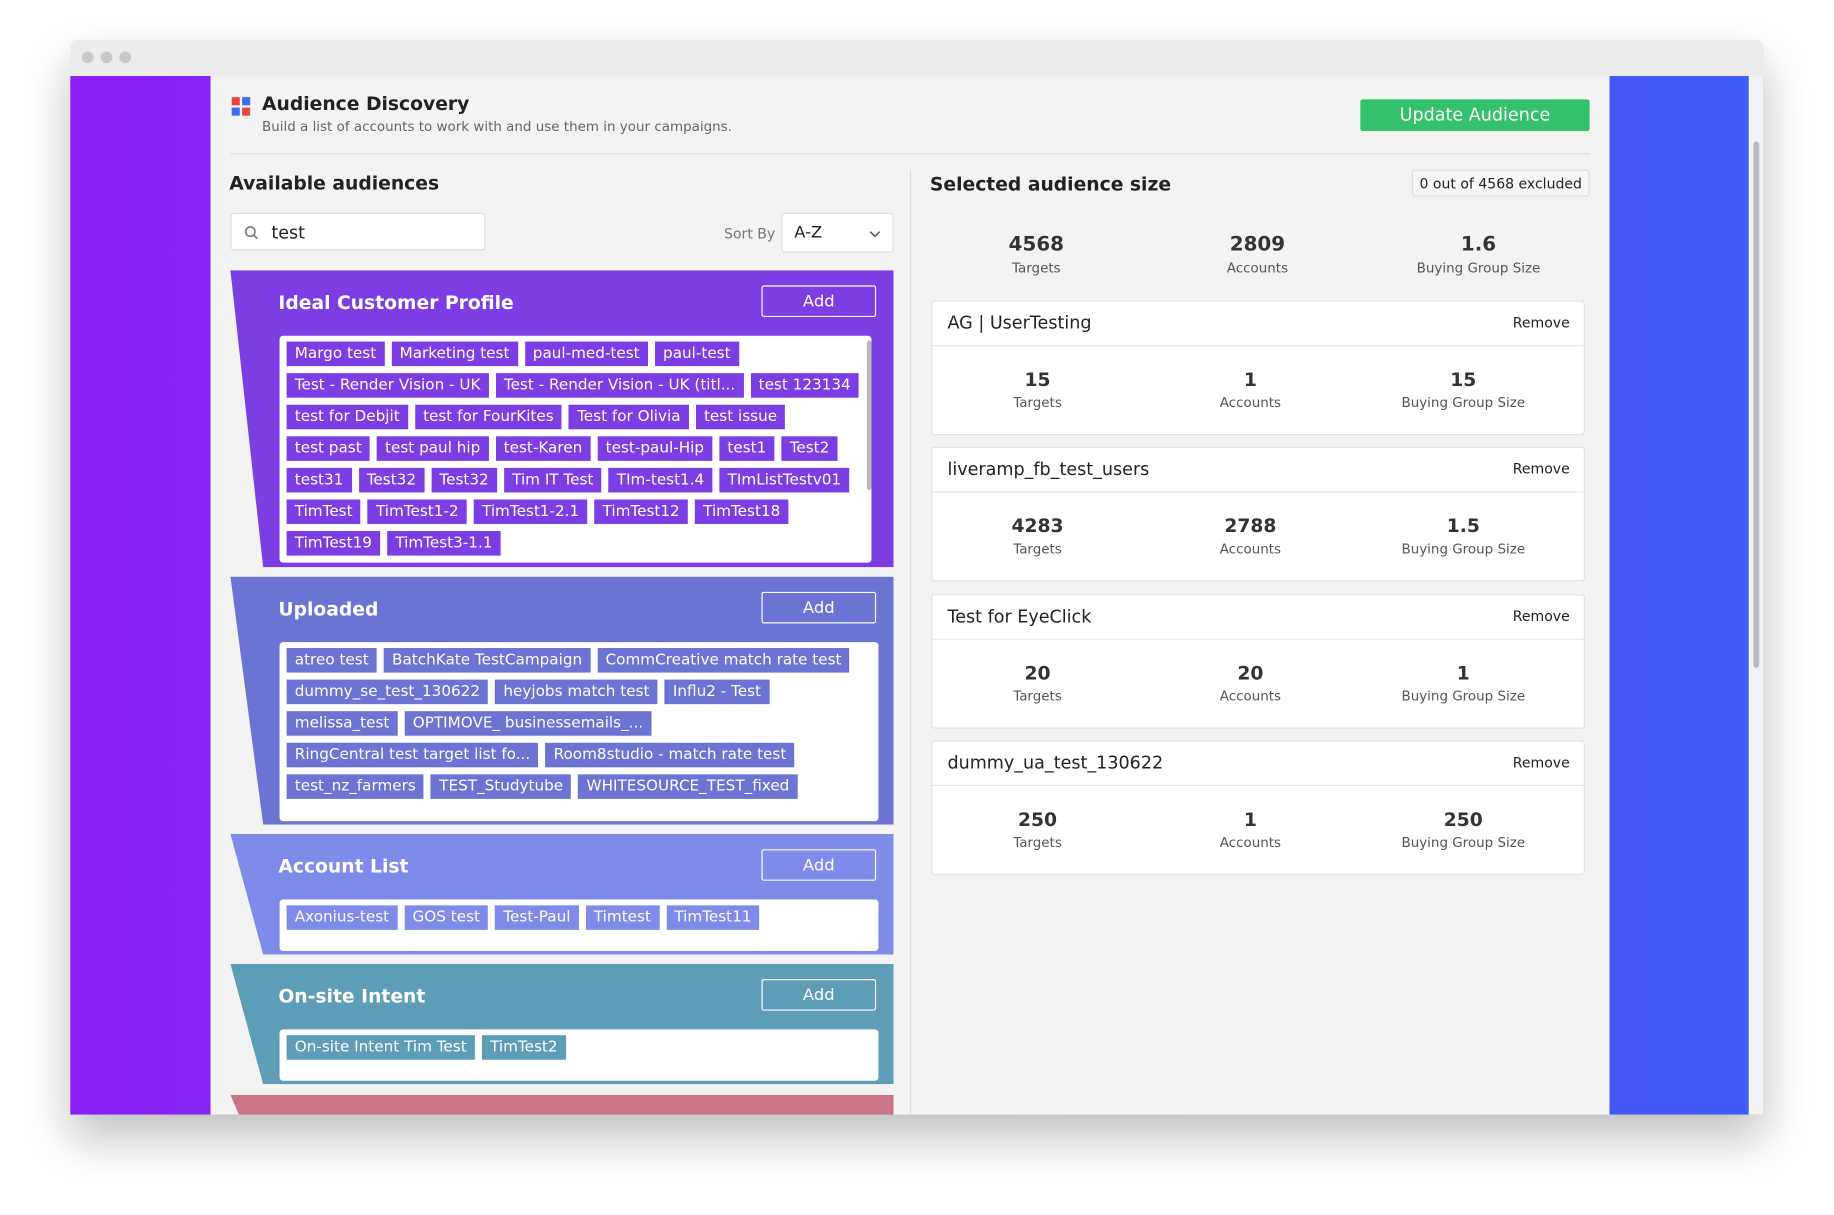 This screenshot has height=1215, width=1834. What do you see at coordinates (319, 480) in the screenshot?
I see `tag: test31` at bounding box center [319, 480].